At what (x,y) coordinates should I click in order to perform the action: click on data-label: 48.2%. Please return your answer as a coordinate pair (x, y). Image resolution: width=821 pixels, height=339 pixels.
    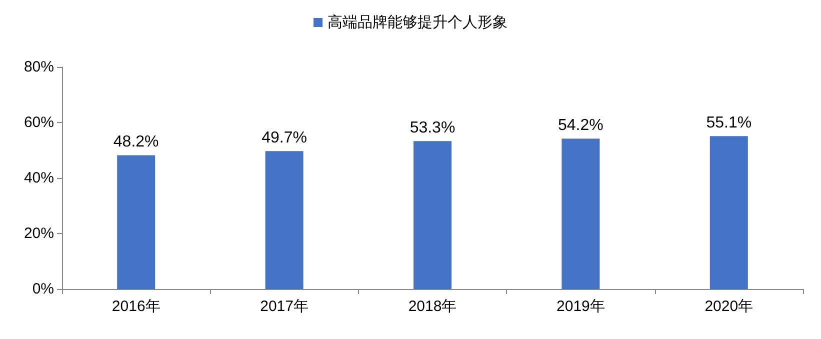
    Looking at the image, I should click on (136, 142).